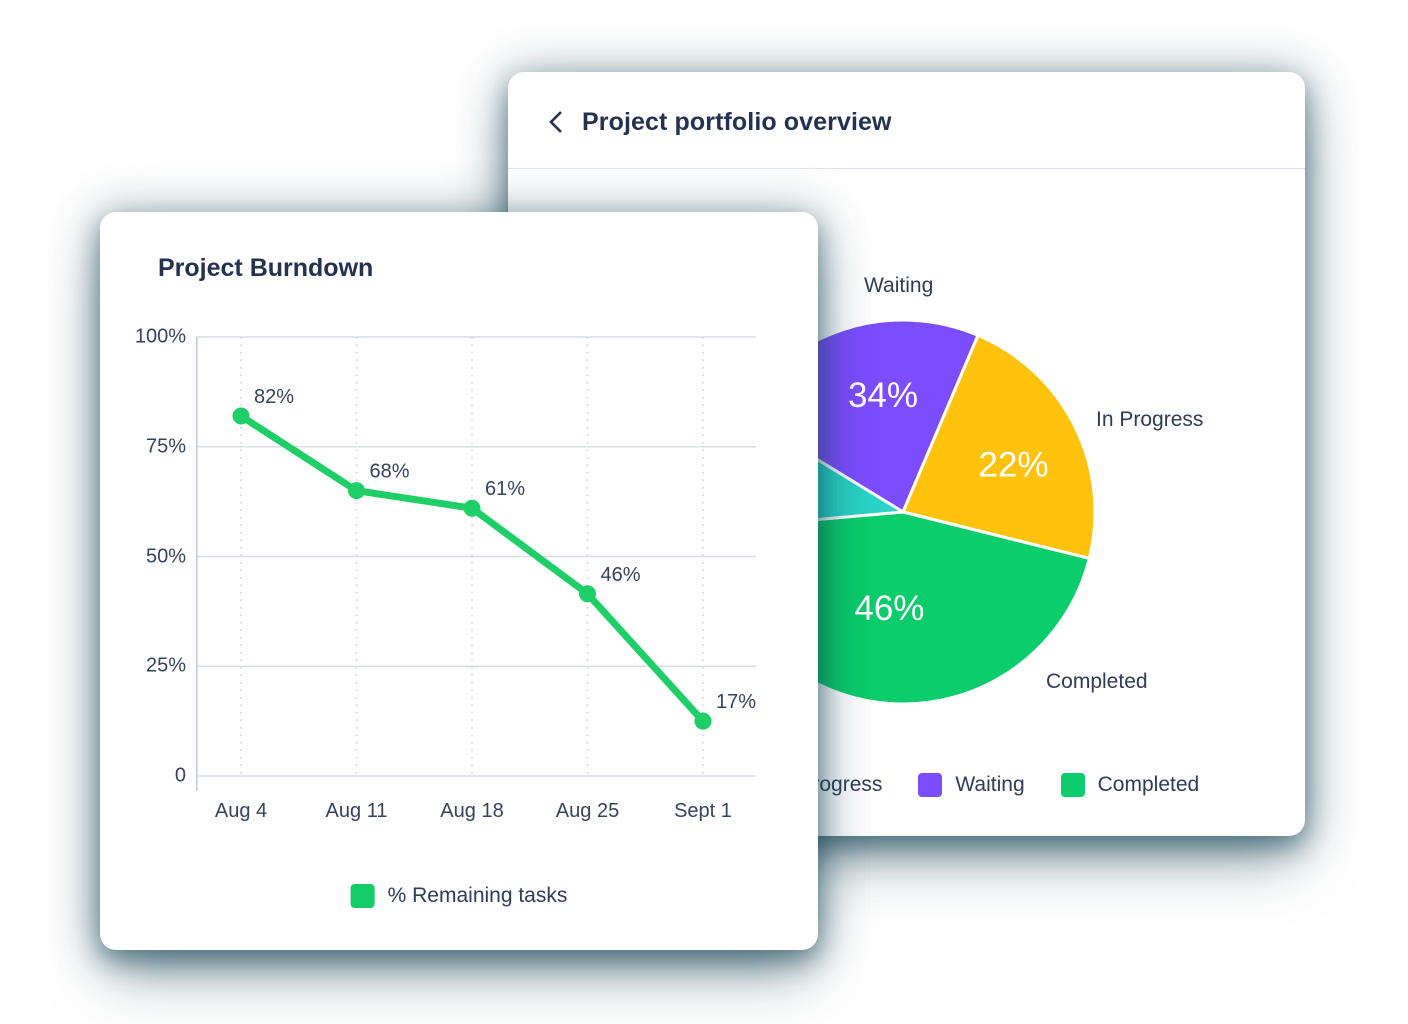 The height and width of the screenshot is (1024, 1408). What do you see at coordinates (472, 811) in the screenshot?
I see `x-tick-label: Aug 18` at bounding box center [472, 811].